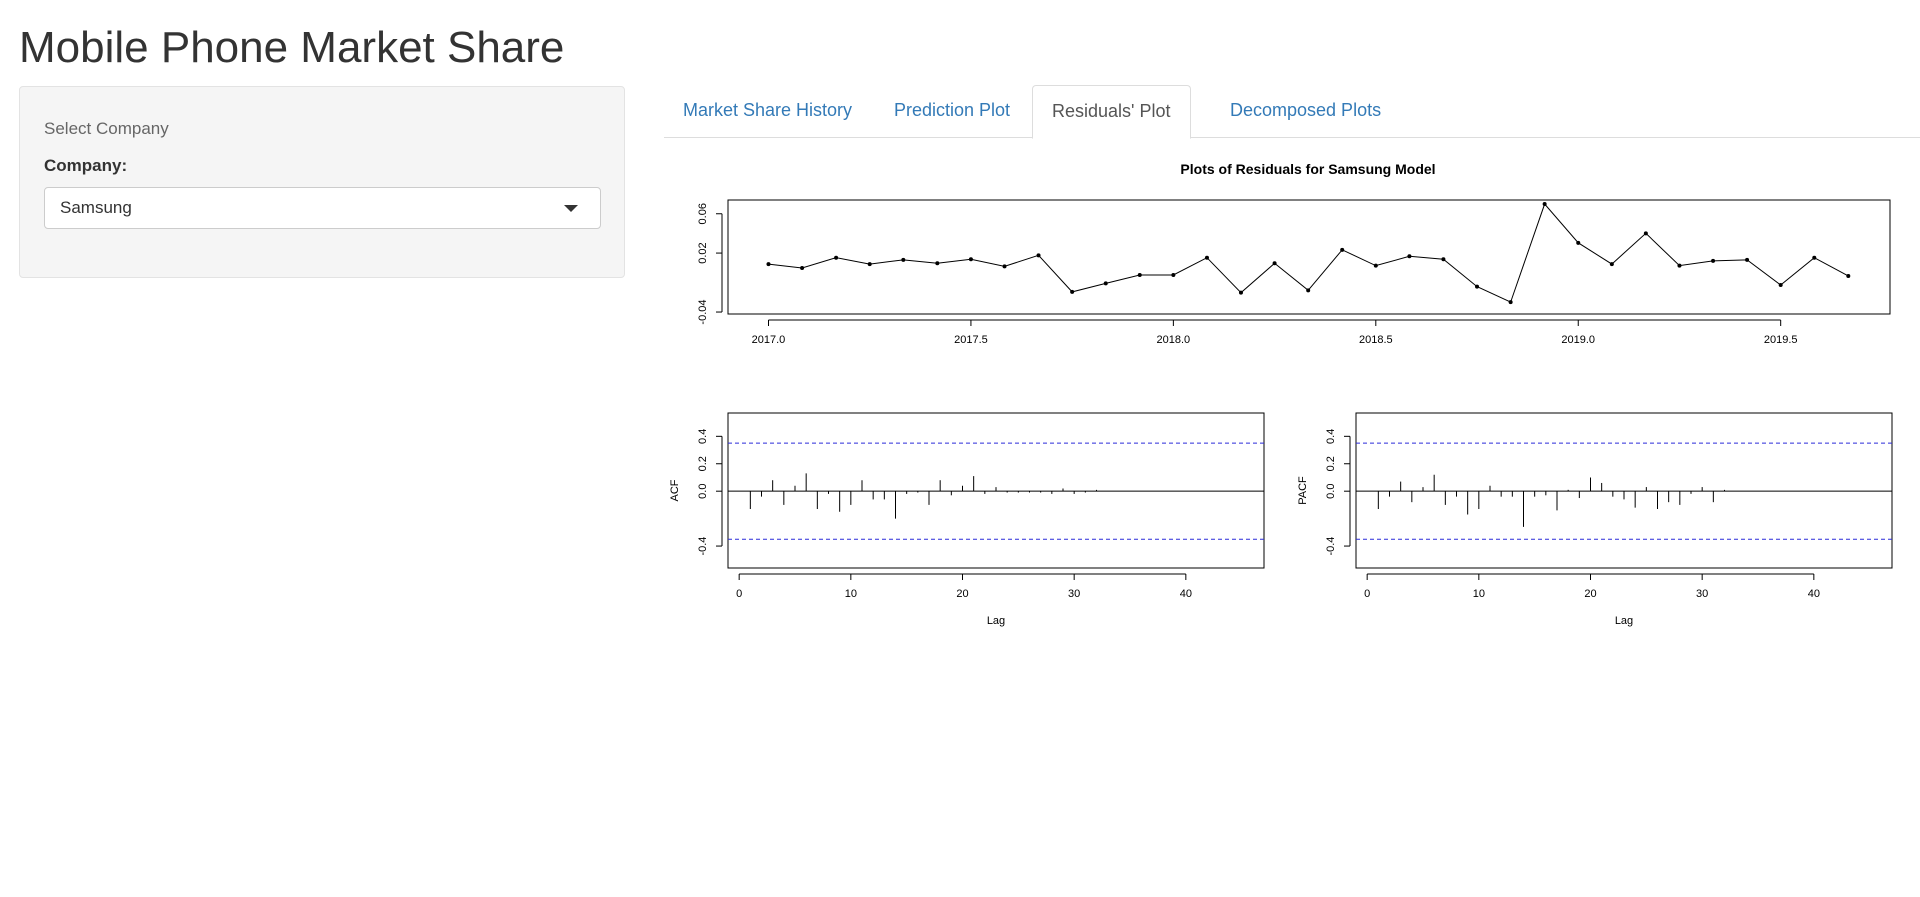 Image resolution: width=1920 pixels, height=897 pixels. I want to click on pacf-plot-frame, so click(1624, 490).